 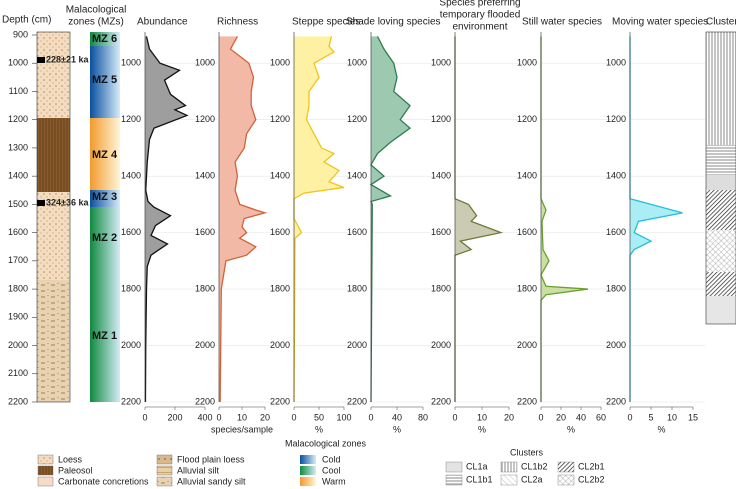 I want to click on date-label: 324±36 ka, so click(x=67, y=202).